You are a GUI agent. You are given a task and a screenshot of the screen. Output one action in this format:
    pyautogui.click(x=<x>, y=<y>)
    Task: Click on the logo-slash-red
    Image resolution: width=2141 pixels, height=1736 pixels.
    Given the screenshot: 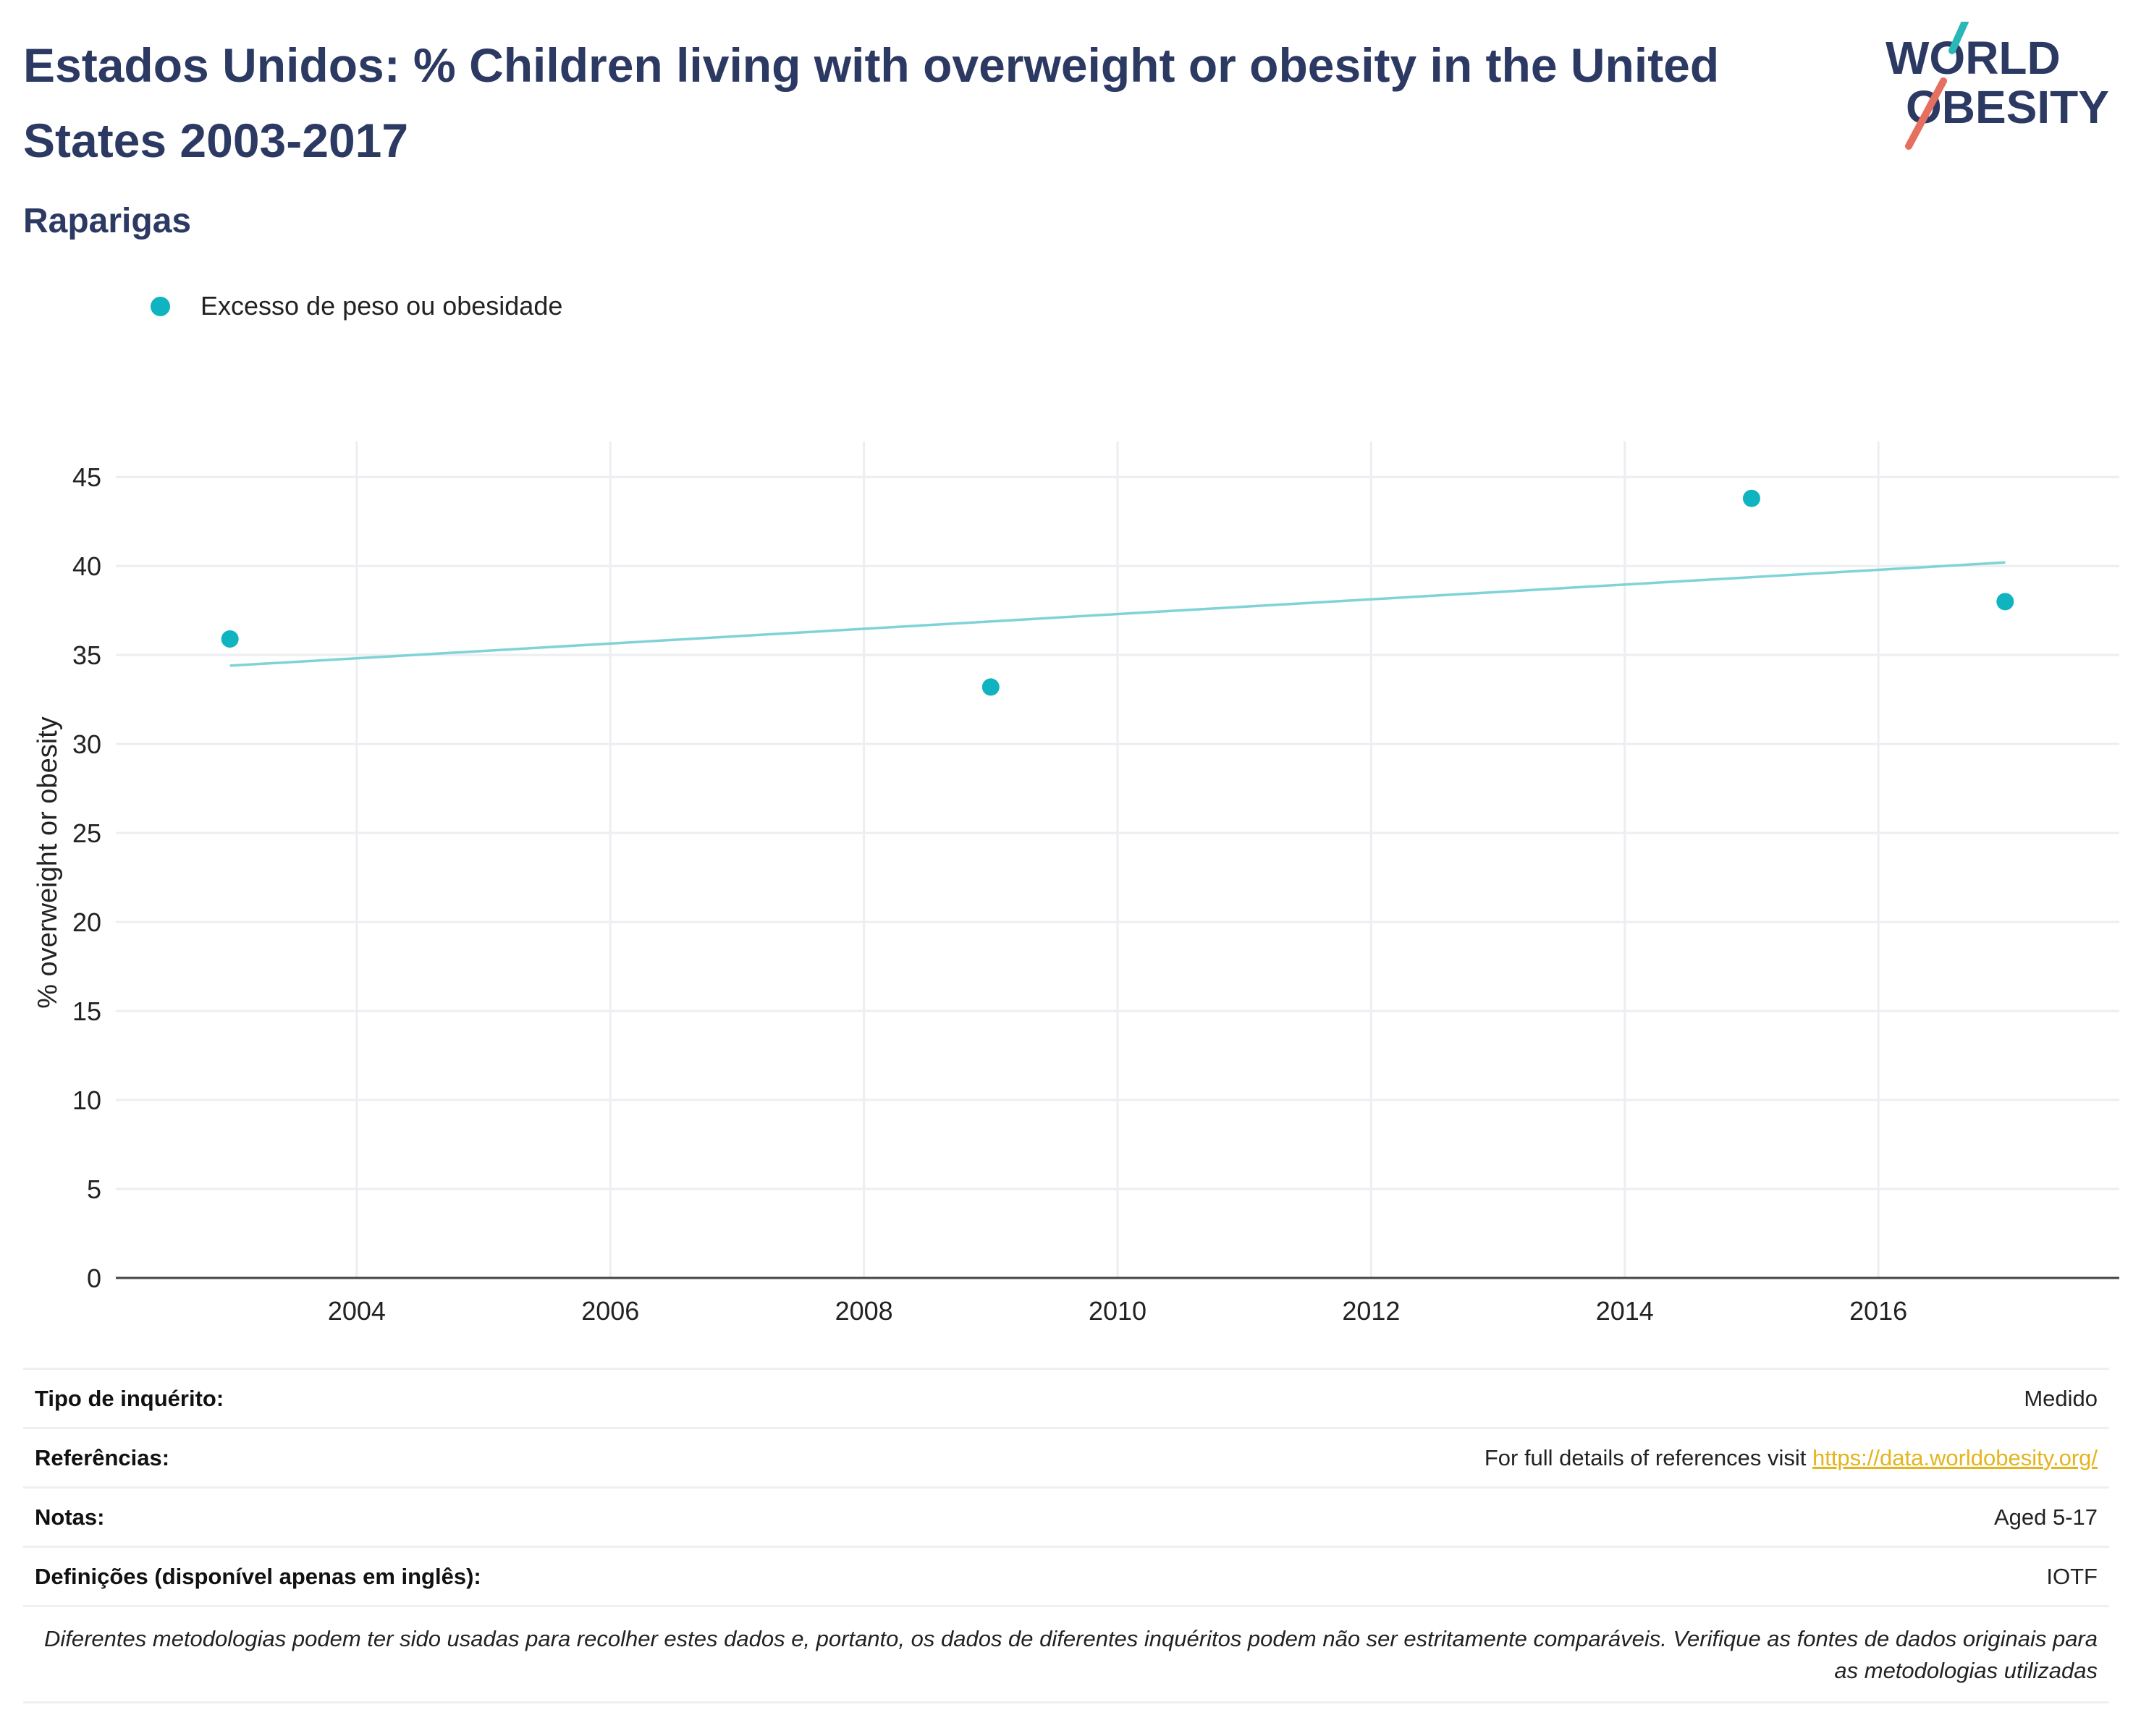 What is the action you would take?
    pyautogui.click(x=1926, y=113)
    